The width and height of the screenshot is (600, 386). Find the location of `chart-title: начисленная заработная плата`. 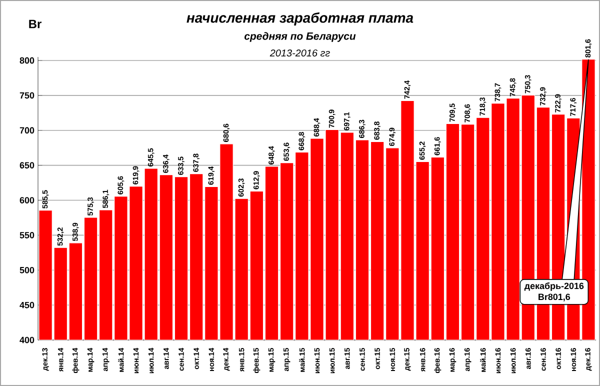

chart-title: начисленная заработная плата is located at coordinates (300, 19).